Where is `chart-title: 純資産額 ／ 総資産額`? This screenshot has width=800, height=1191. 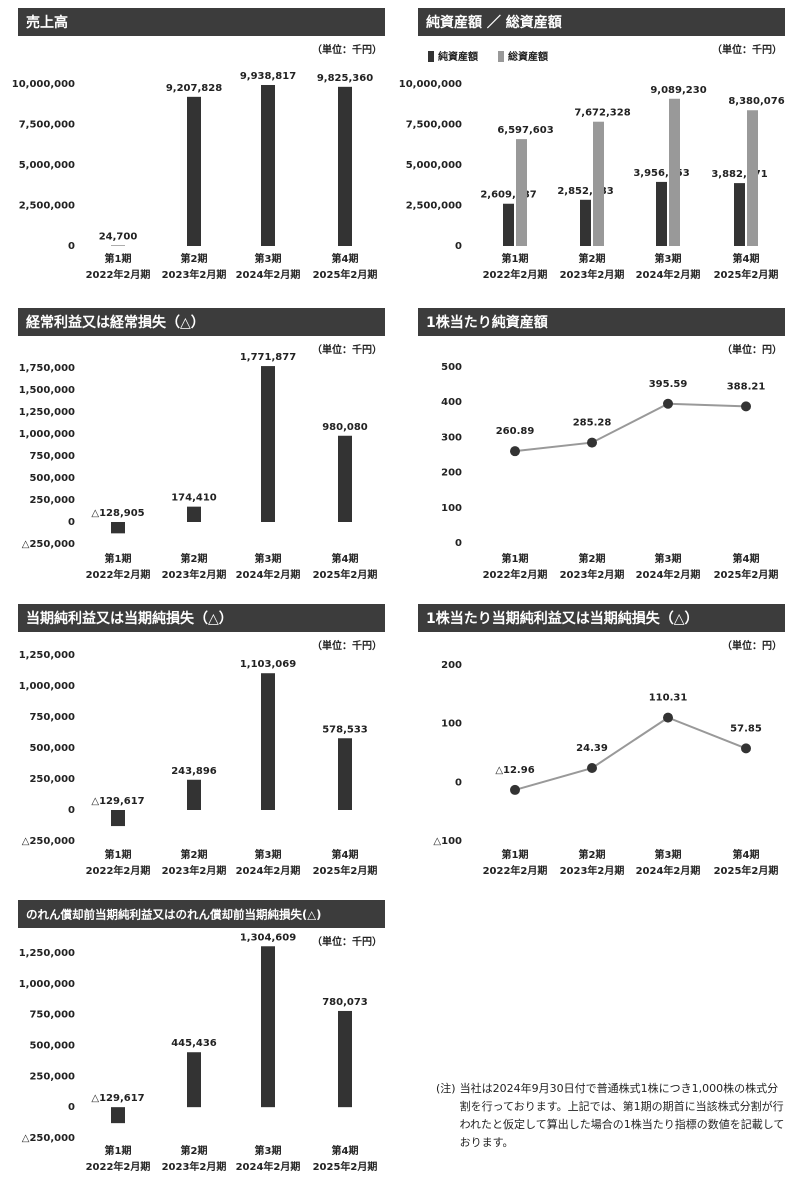
chart-title: 純資産額 ／ 総資産額 is located at coordinates (494, 22).